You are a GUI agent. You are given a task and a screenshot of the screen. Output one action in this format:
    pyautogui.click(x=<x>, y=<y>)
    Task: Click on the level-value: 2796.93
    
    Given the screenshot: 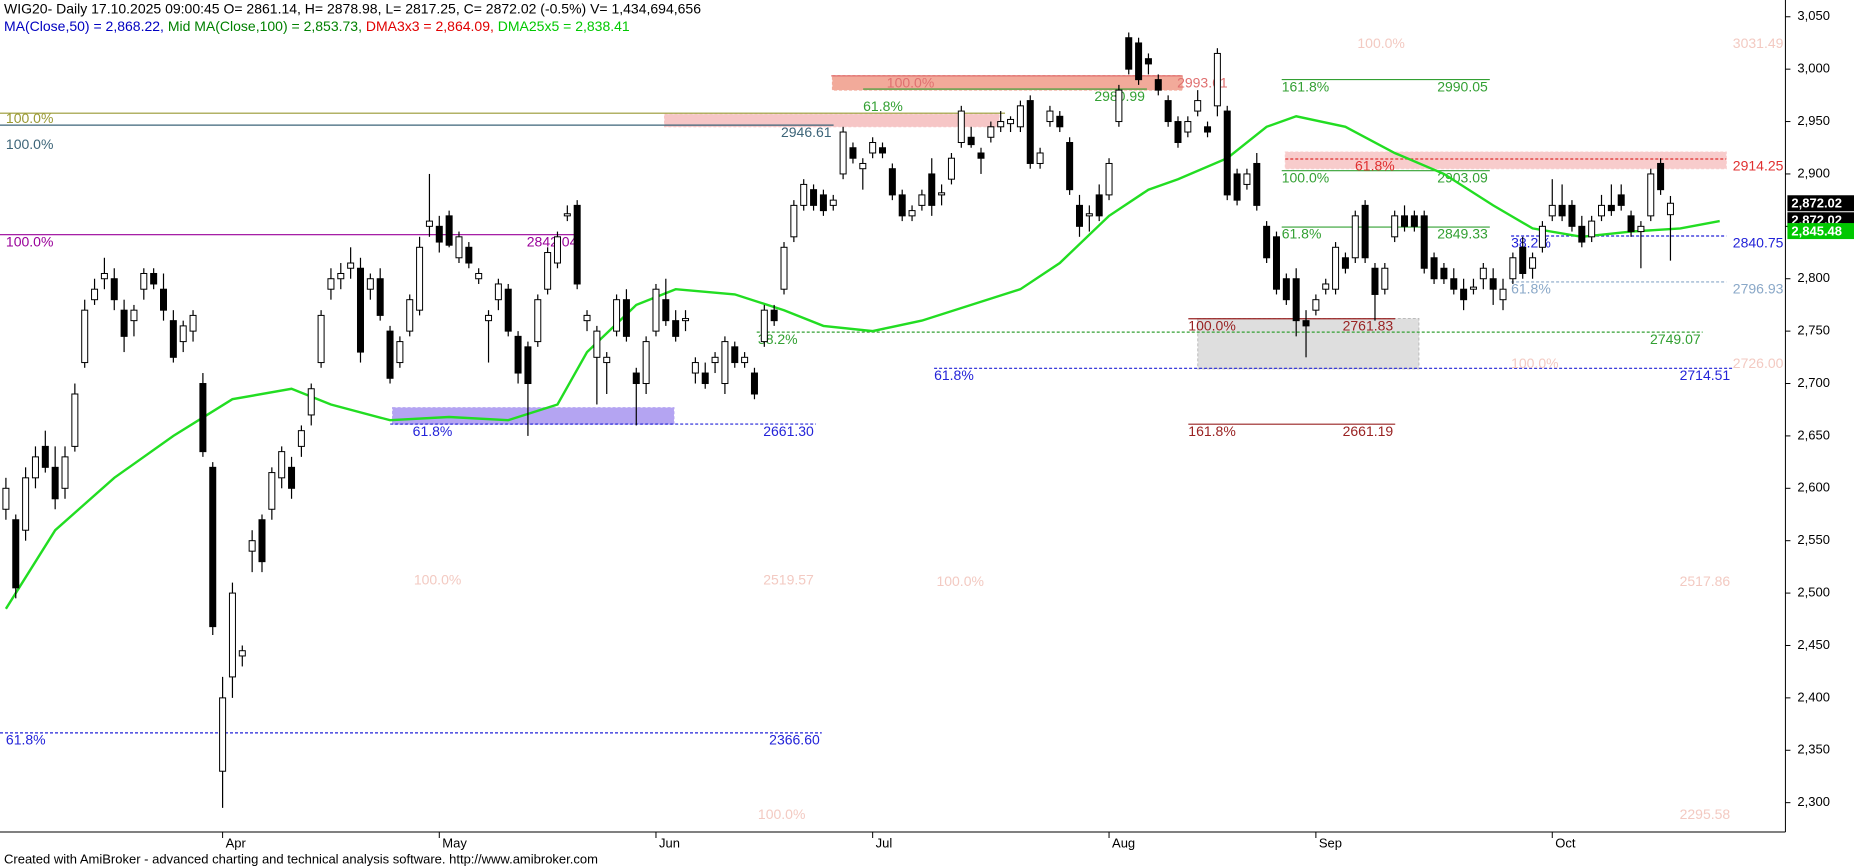 What is the action you would take?
    pyautogui.click(x=1758, y=289)
    